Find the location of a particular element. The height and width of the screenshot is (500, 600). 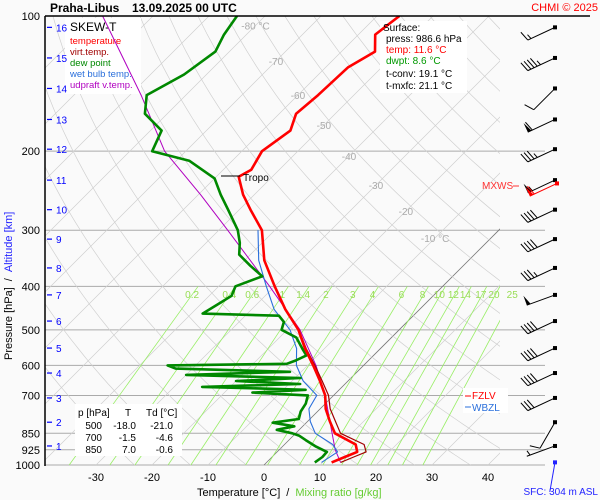

table-header-p: p [hPa] is located at coordinates (94, 413).